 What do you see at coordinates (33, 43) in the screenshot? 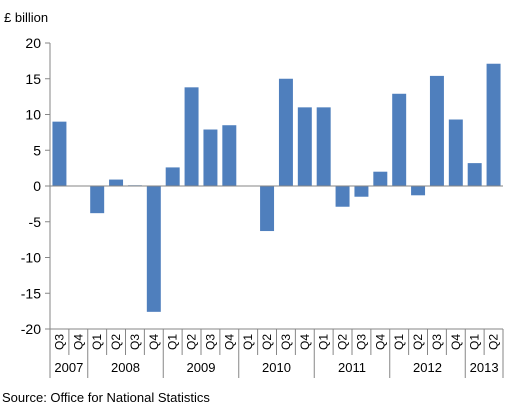
I see `y-tick-label: 20` at bounding box center [33, 43].